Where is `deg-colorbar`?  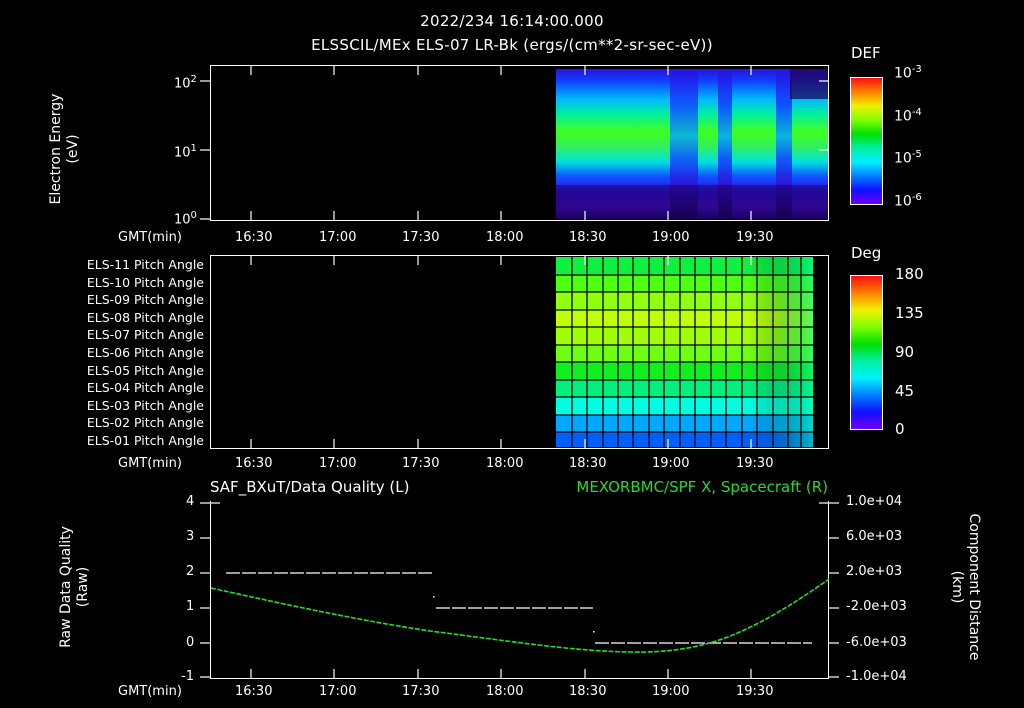
deg-colorbar is located at coordinates (866, 352).